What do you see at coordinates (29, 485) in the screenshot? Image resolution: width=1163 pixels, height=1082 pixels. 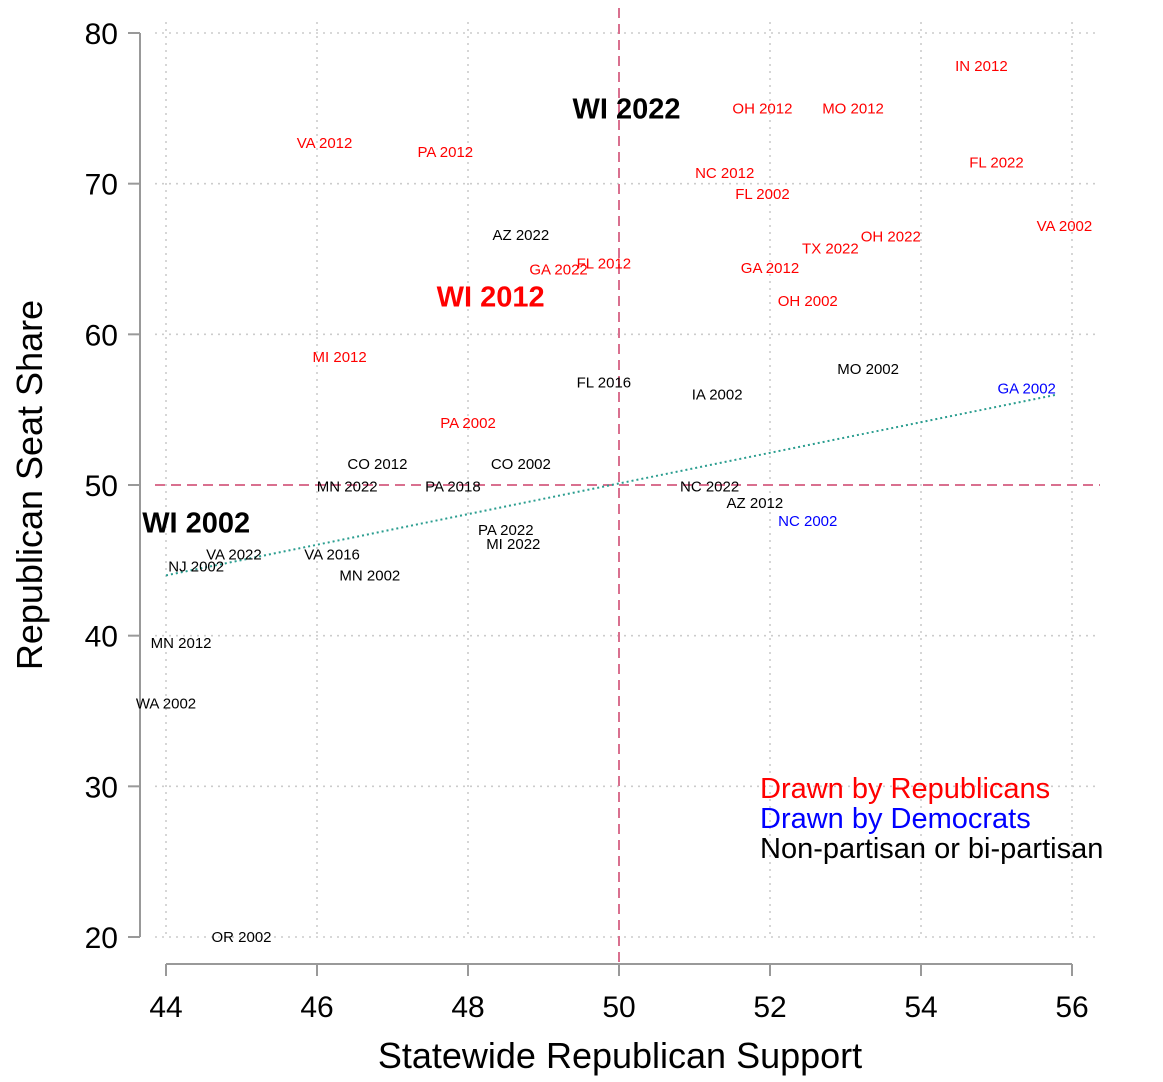 I see `y-axis-title: Republican Seat Share` at bounding box center [29, 485].